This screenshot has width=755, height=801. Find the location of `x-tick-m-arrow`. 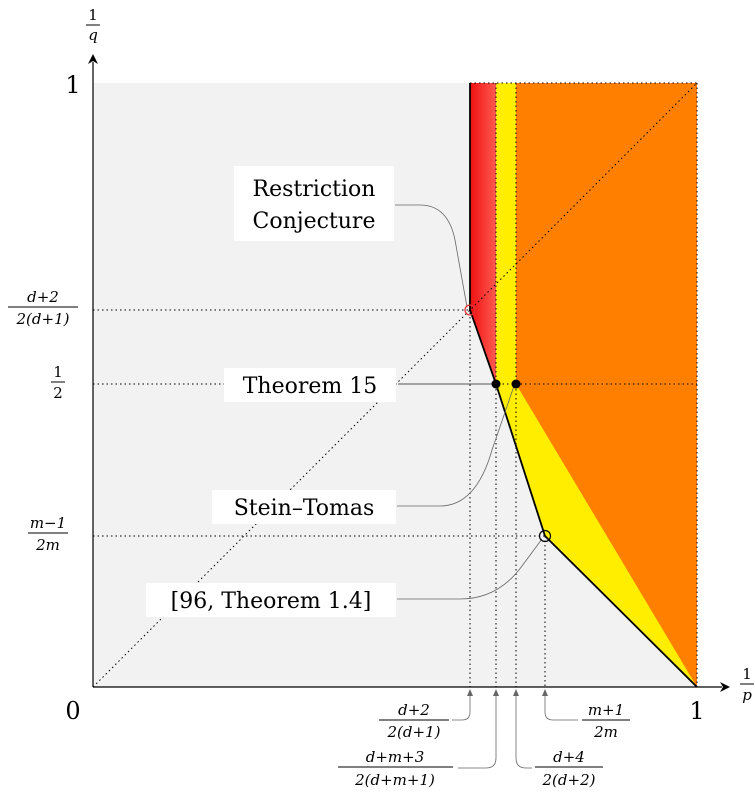

x-tick-m-arrow is located at coordinates (545, 692).